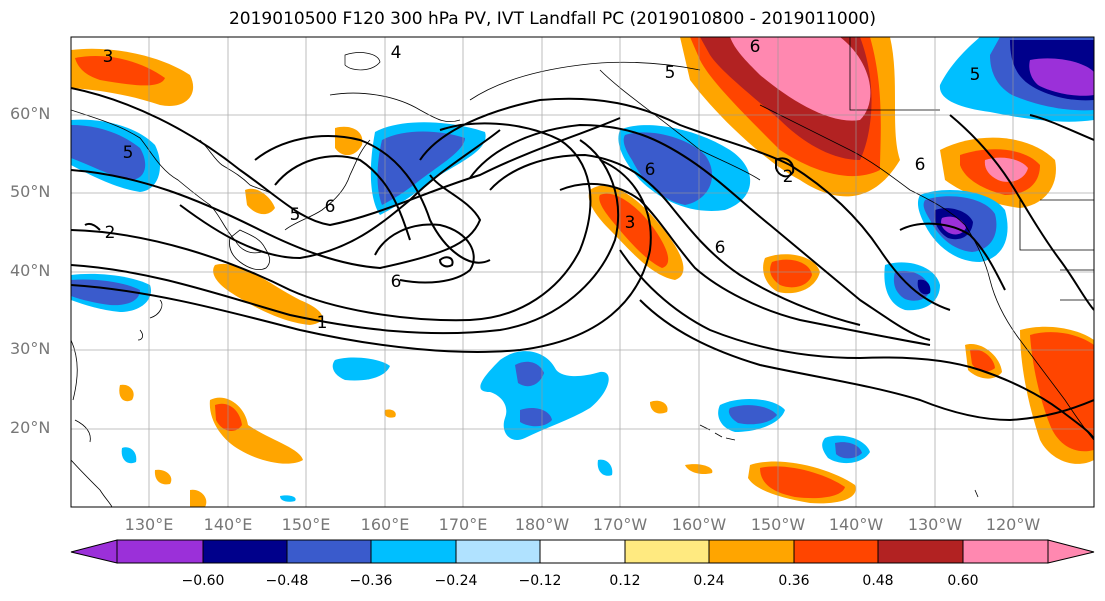 This screenshot has height=601, width=1105. Describe the element at coordinates (794, 581) in the screenshot. I see `colorbar-tick-label: 0.36` at that location.